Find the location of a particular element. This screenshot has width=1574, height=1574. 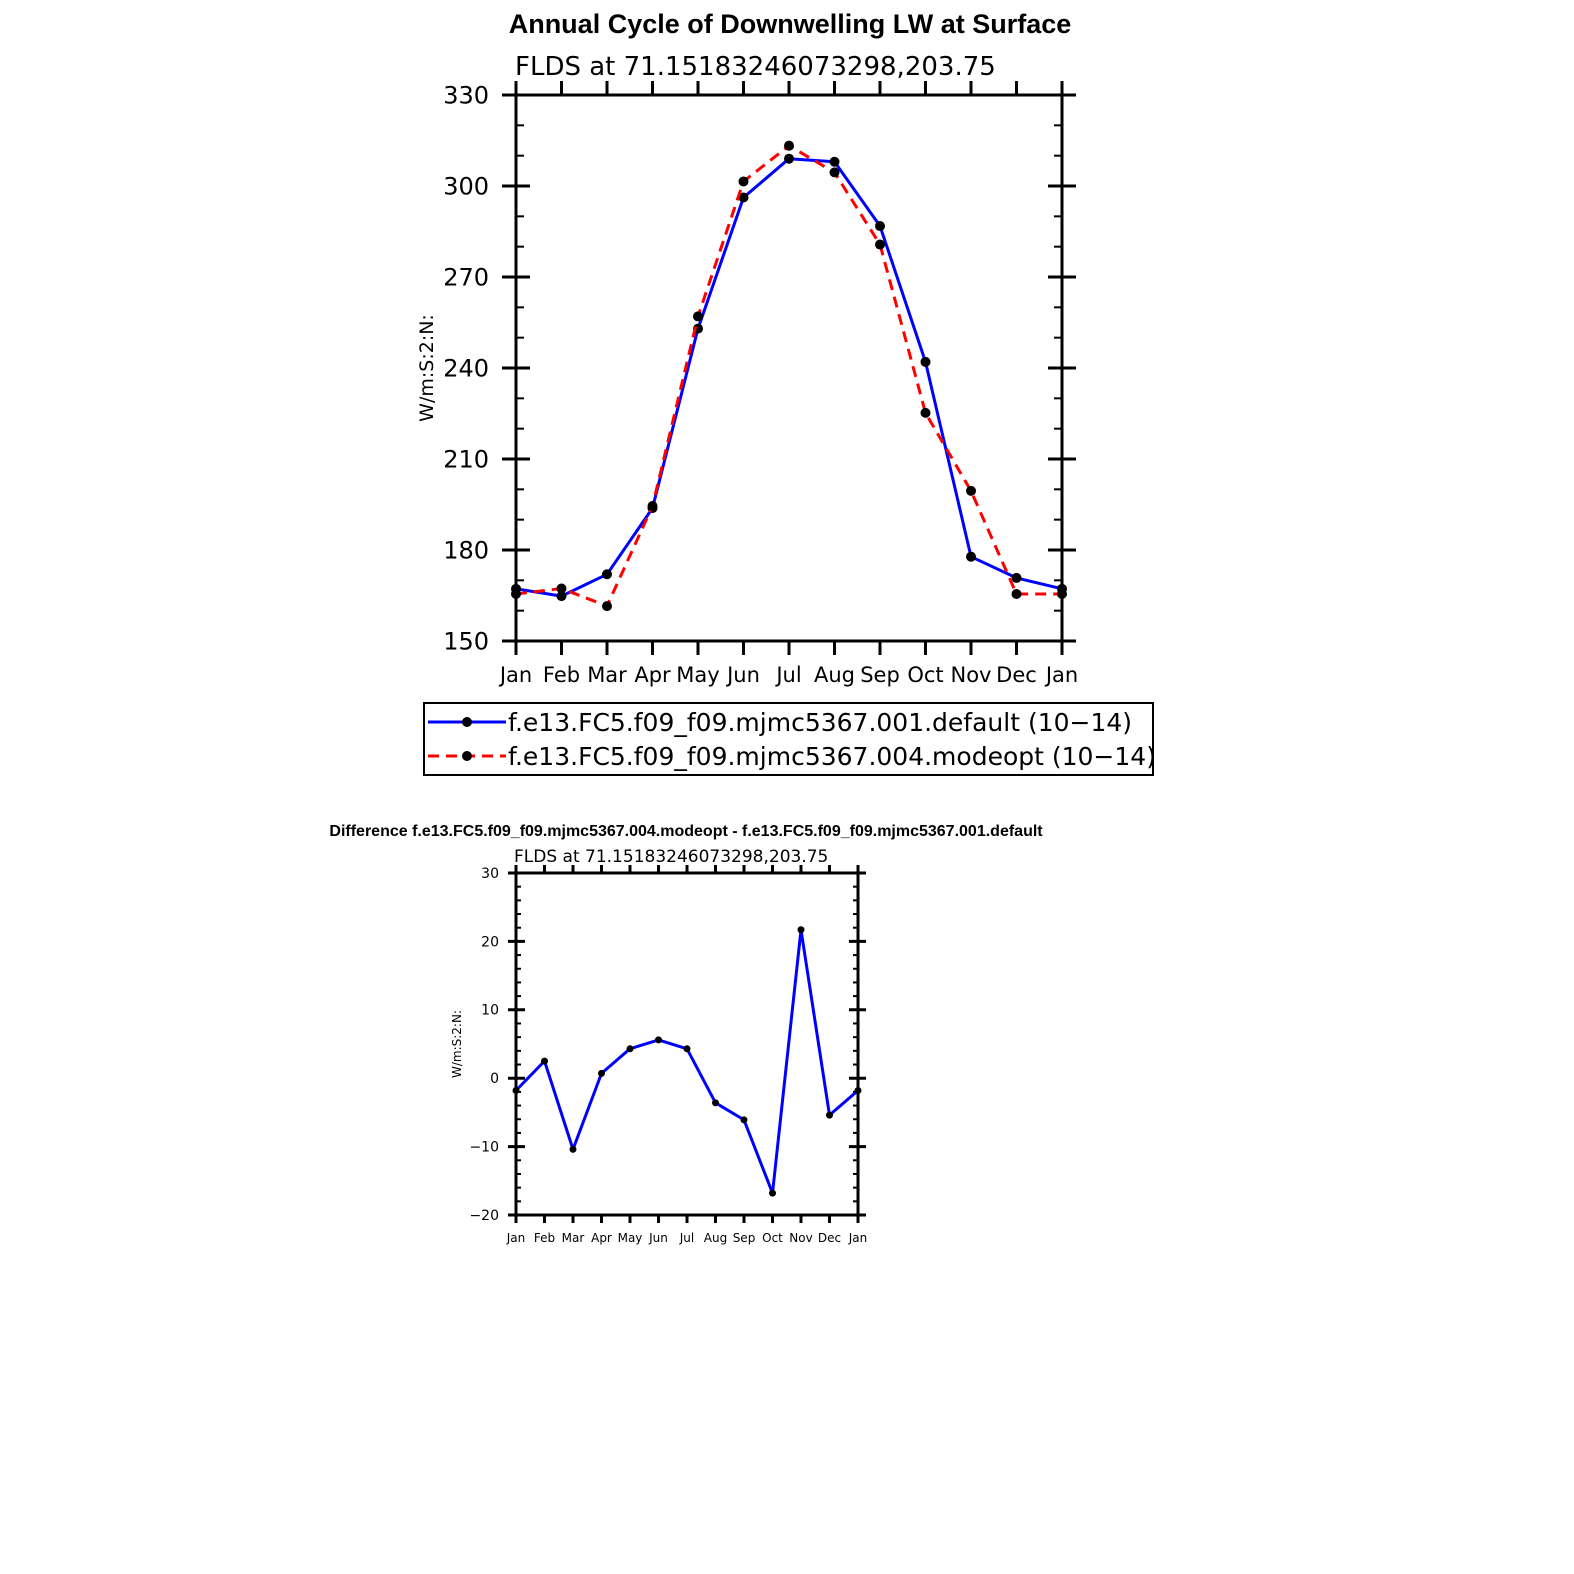

y-tick-label: 30 is located at coordinates (490, 874).